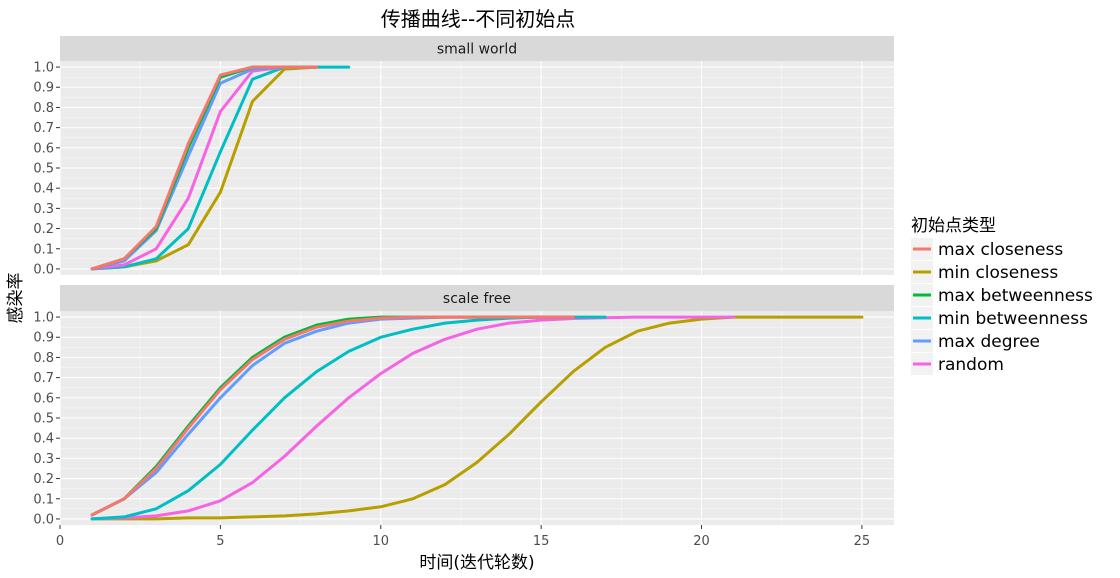 This screenshot has width=1120, height=578. I want to click on x-tick-label: 25, so click(862, 541).